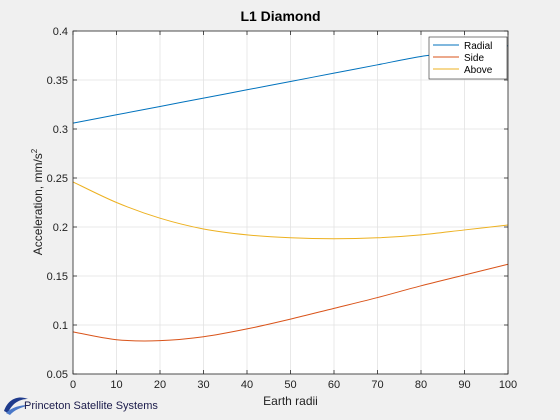 The height and width of the screenshot is (420, 560). I want to click on x-tick-label: 30, so click(203, 385).